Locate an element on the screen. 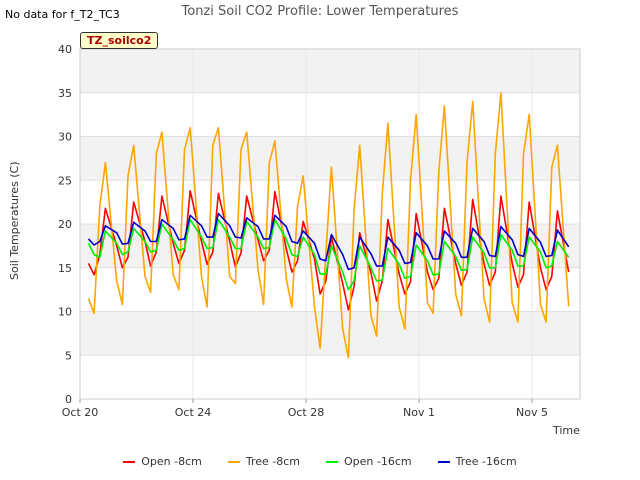 This screenshot has width=640, height=480. x-tick-label: Nov 5 is located at coordinates (532, 412).